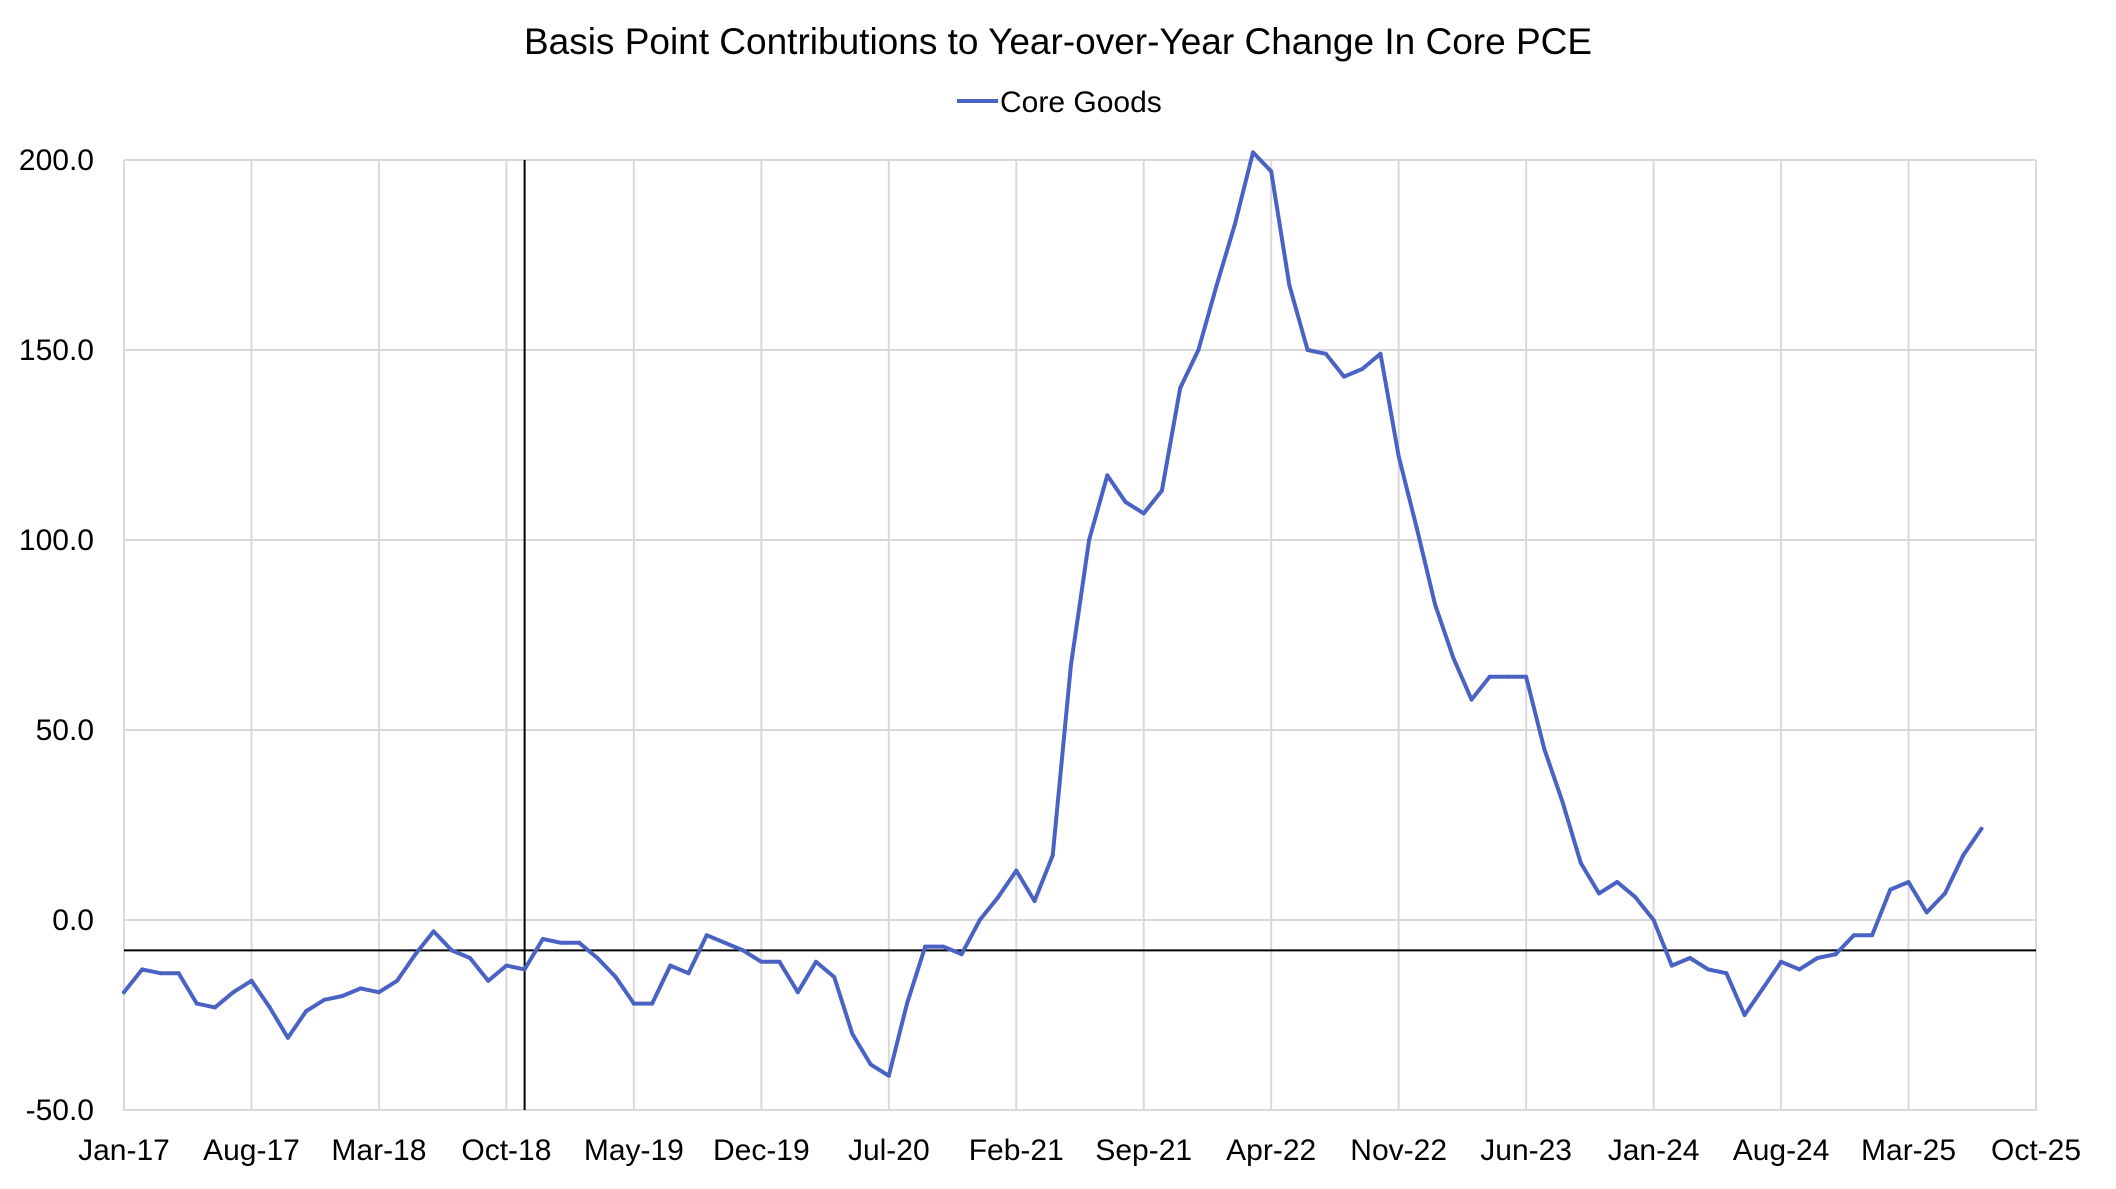  I want to click on x-tick-label: Sep-21, so click(1143, 1150).